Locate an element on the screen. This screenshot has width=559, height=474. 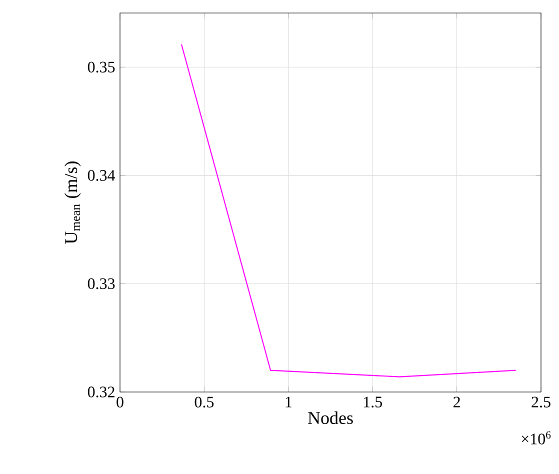
y-tick-label: 0.34 is located at coordinates (102, 175).